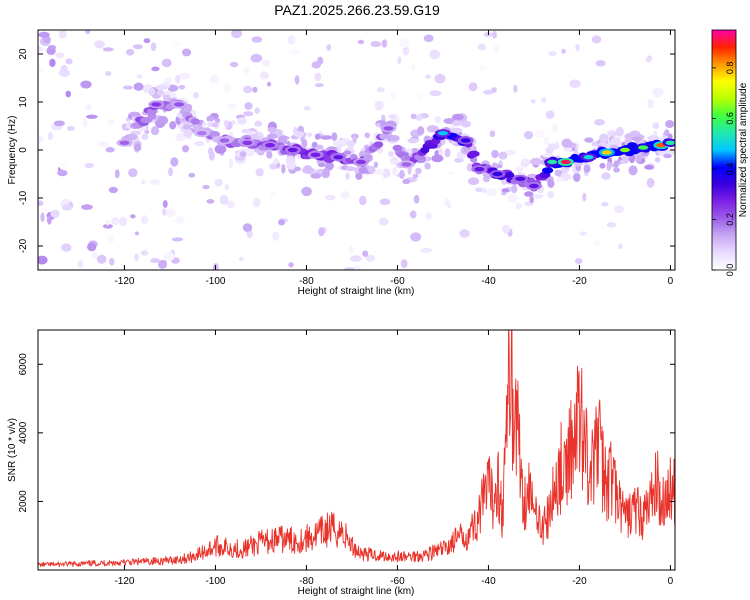  What do you see at coordinates (579, 581) in the screenshot?
I see `snr-x-tick-label: -20` at bounding box center [579, 581].